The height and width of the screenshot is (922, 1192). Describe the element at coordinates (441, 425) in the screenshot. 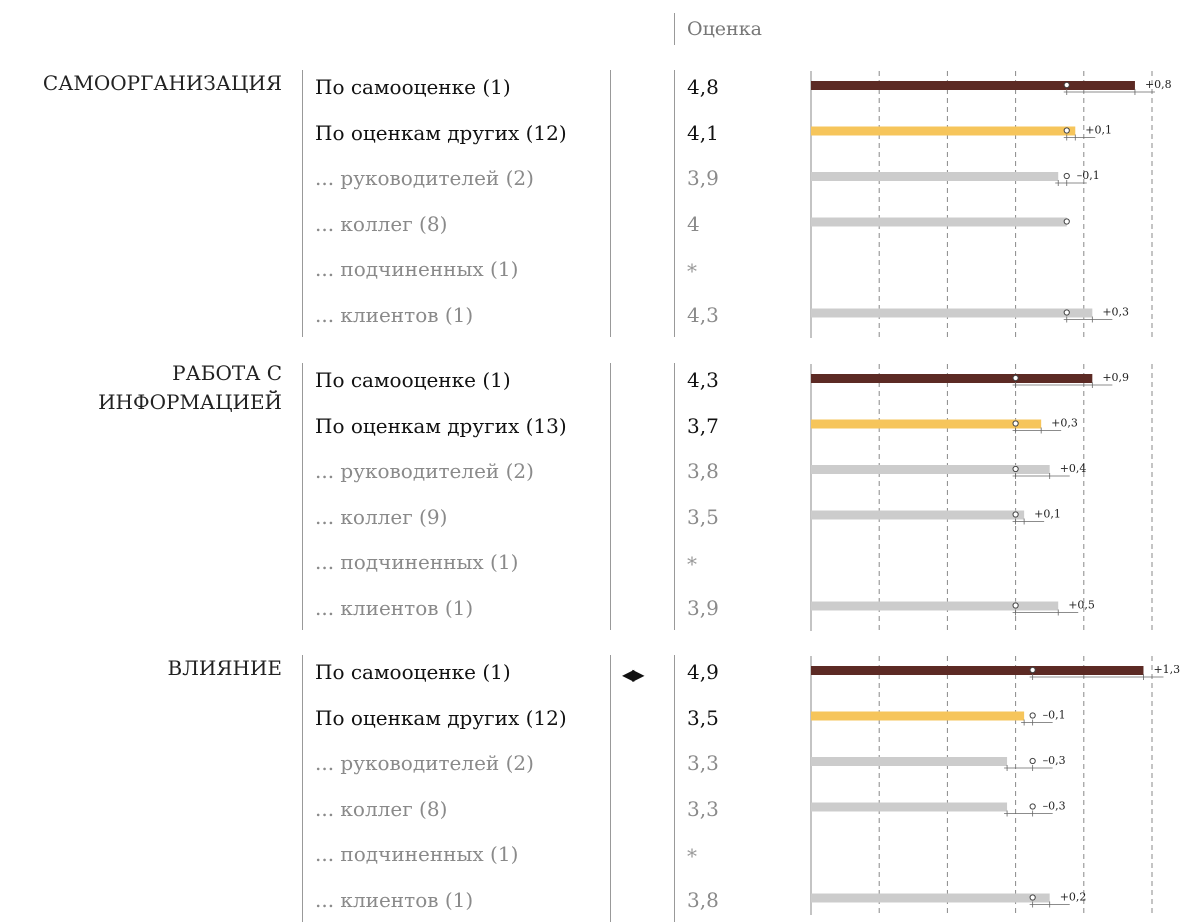

I see `row-label-others: По оценкам других (13)` at that location.